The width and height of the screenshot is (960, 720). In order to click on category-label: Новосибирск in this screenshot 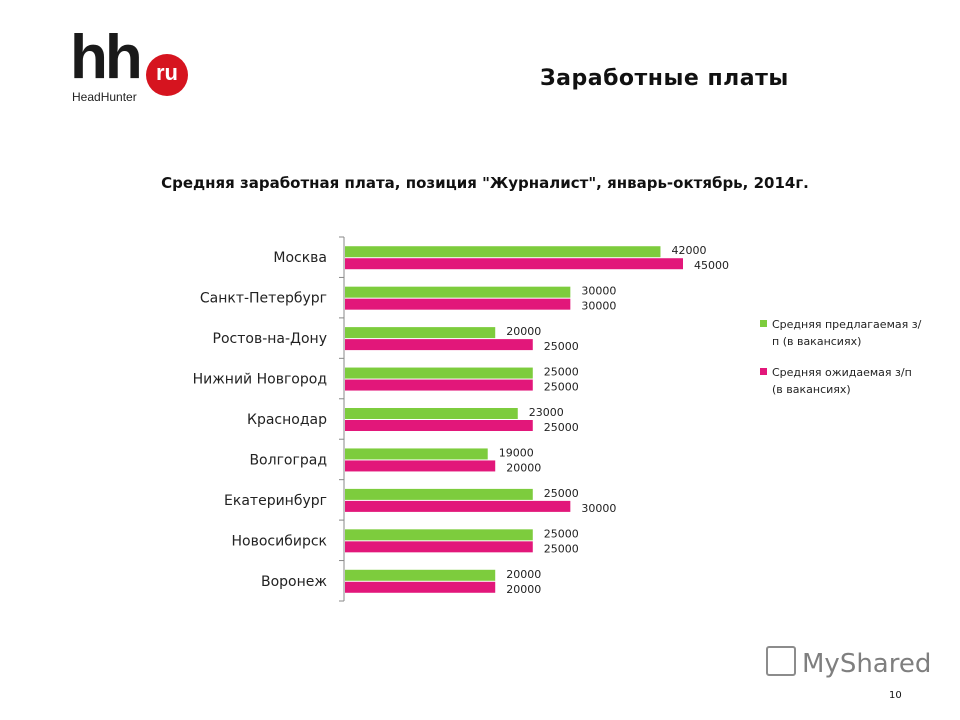, I will do `click(279, 541)`.